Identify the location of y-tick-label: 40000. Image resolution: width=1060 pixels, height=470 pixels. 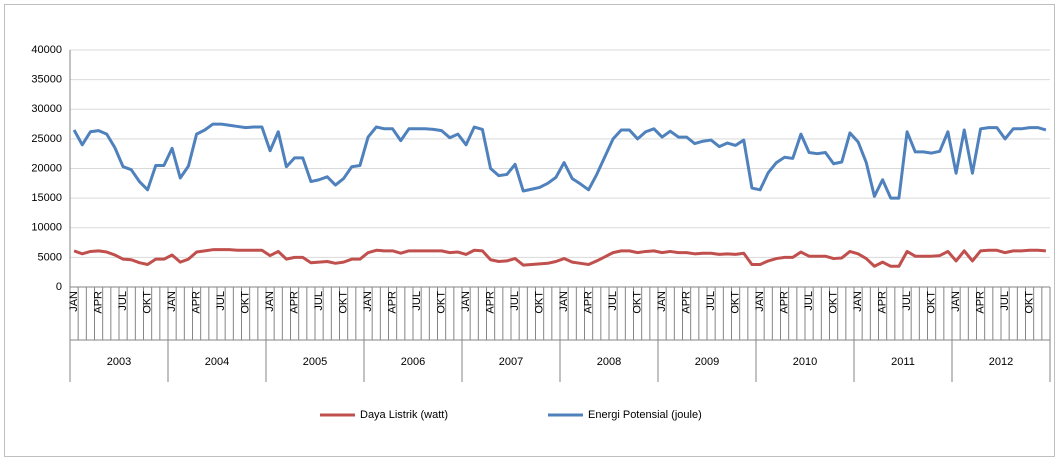
(46, 50).